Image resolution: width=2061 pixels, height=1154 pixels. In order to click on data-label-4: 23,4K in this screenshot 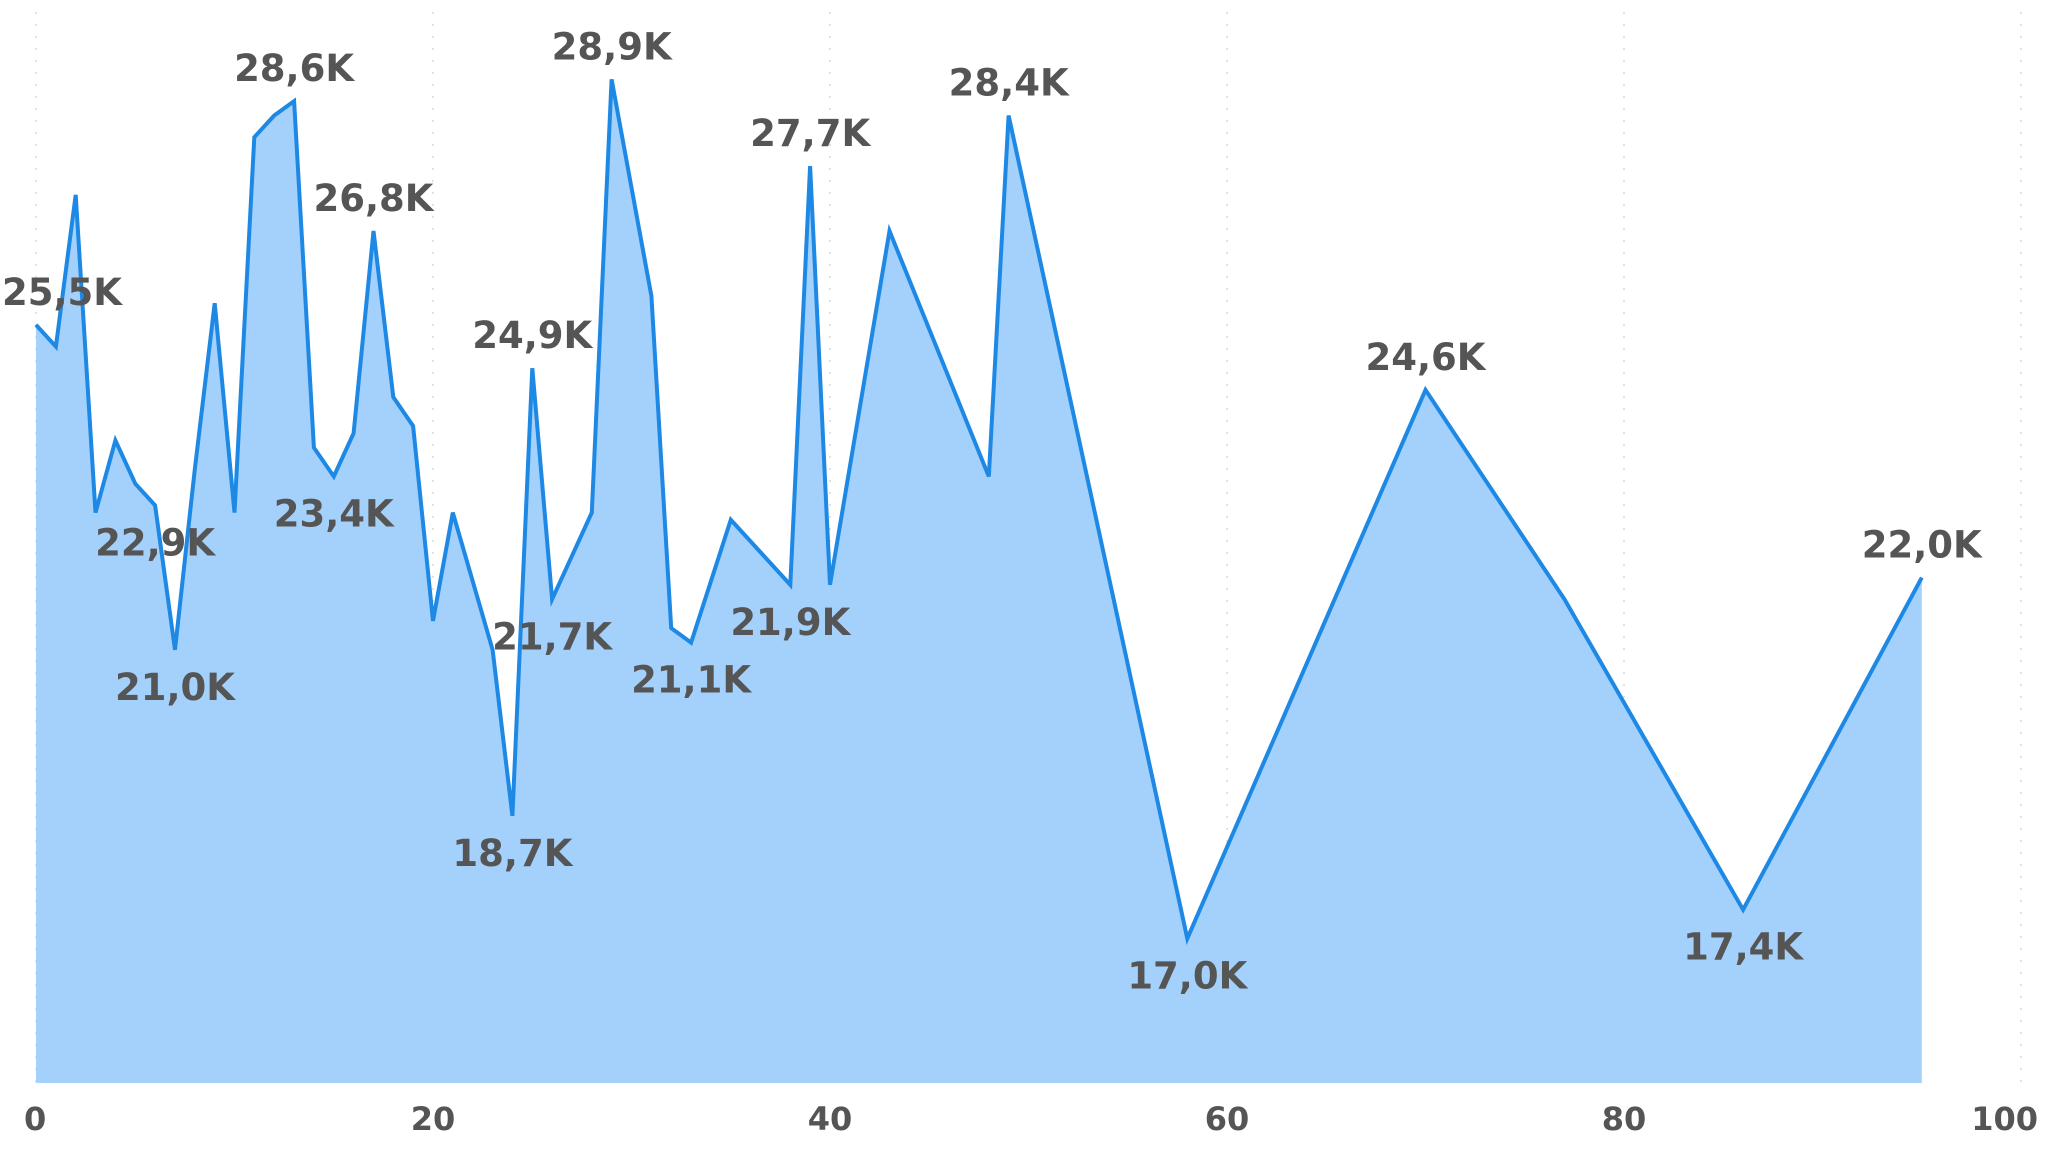, I will do `click(334, 514)`.